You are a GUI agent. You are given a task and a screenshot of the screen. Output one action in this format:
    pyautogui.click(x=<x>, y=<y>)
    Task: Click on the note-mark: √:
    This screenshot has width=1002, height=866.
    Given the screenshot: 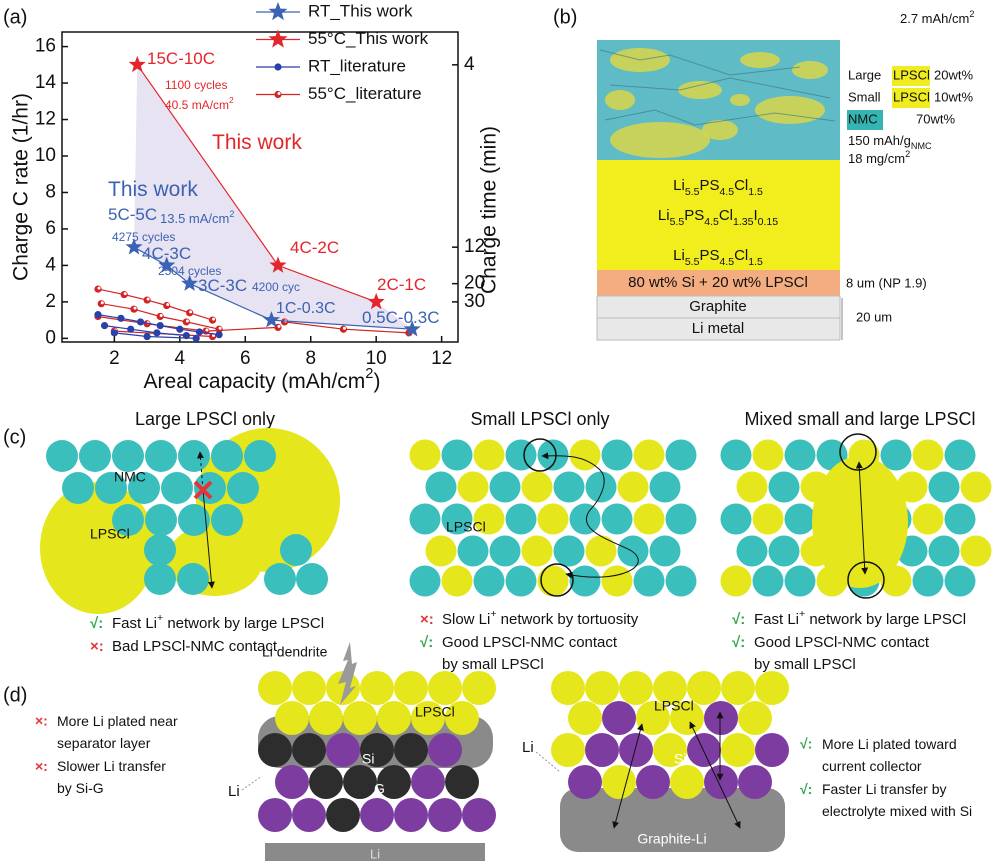 What is the action you would take?
    pyautogui.click(x=806, y=744)
    